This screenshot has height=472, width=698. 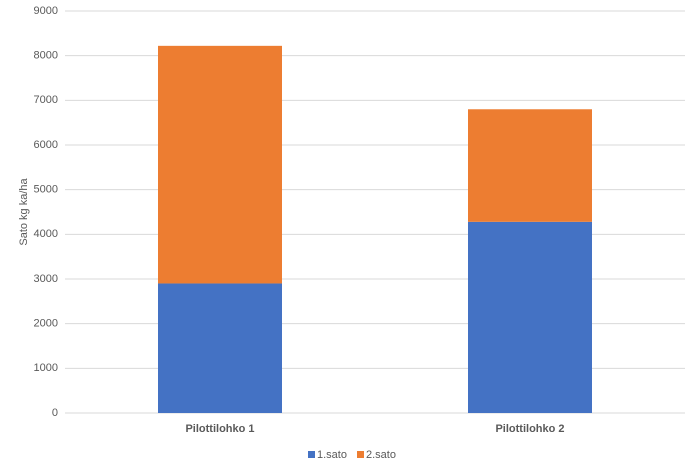 What do you see at coordinates (332, 455) in the screenshot?
I see `legend-label: 1.sato` at bounding box center [332, 455].